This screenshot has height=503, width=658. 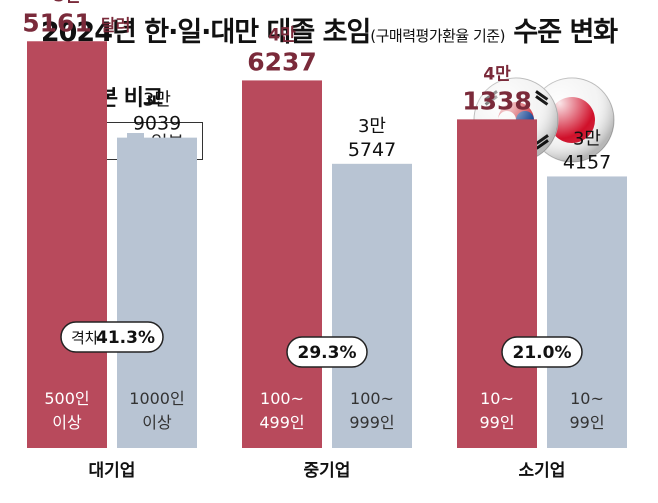 I want to click on bar-label-japan-2-1: 999인, so click(x=371, y=422).